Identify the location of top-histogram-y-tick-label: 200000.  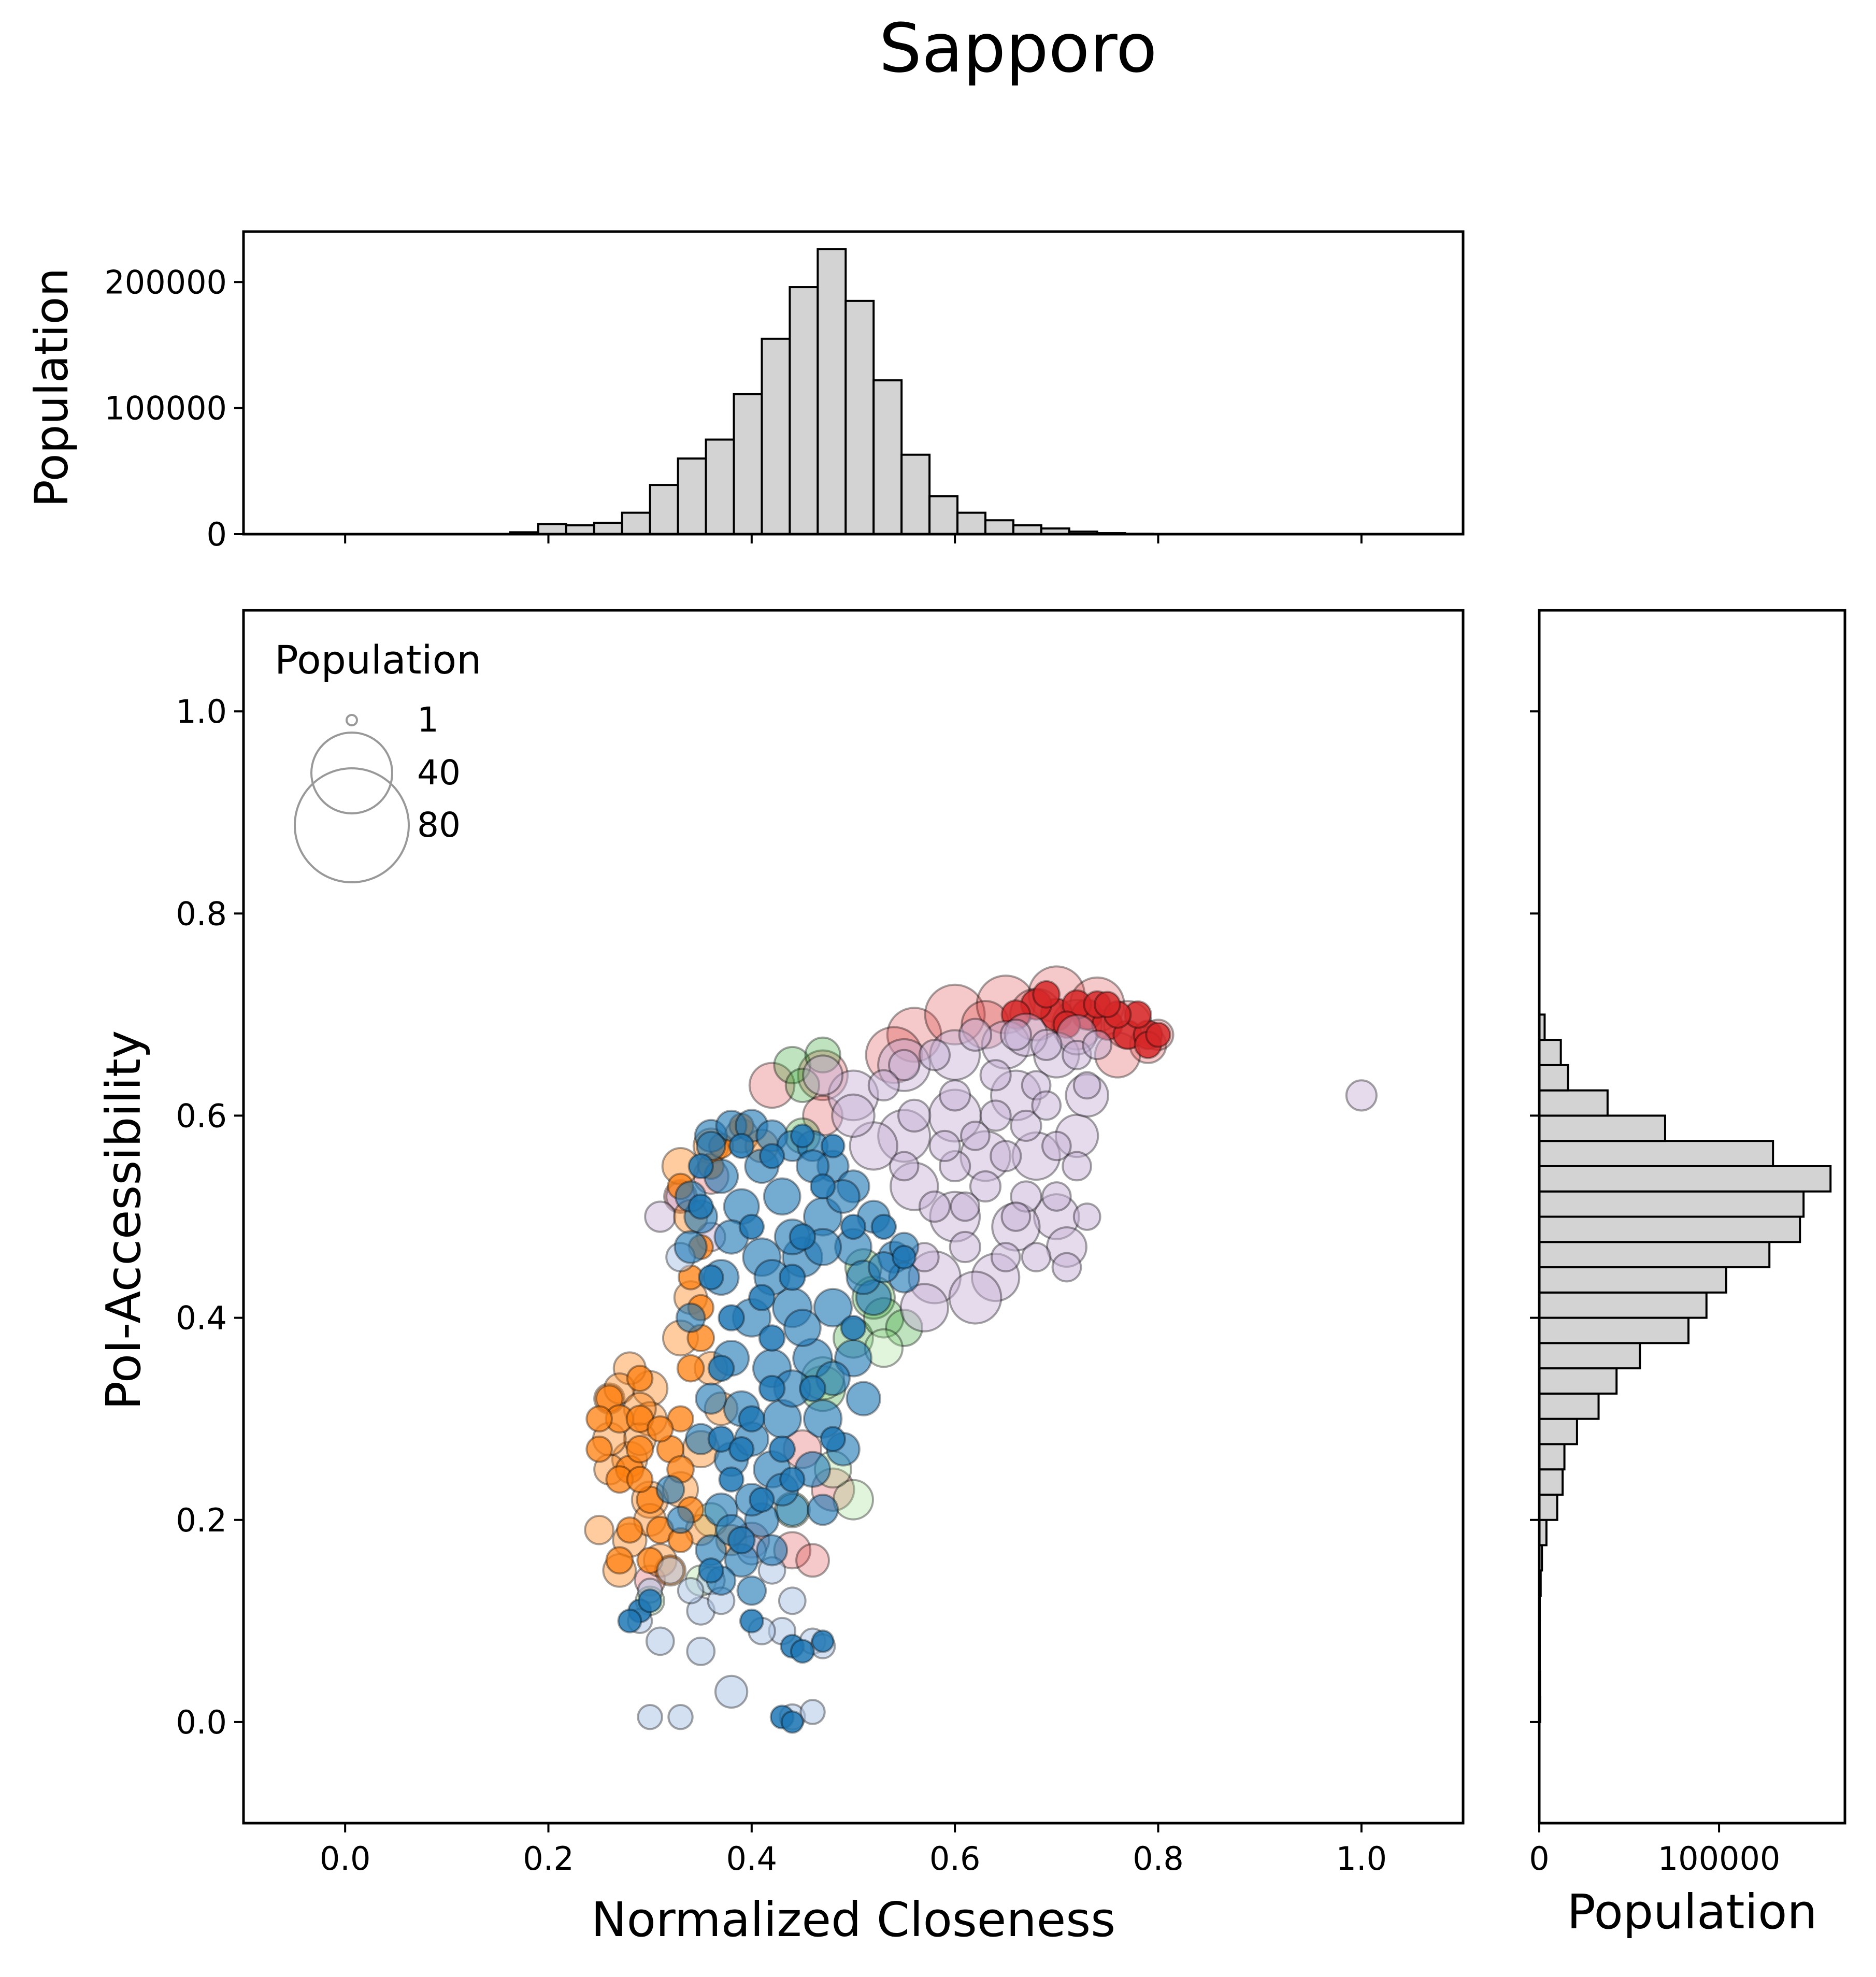
(165, 282).